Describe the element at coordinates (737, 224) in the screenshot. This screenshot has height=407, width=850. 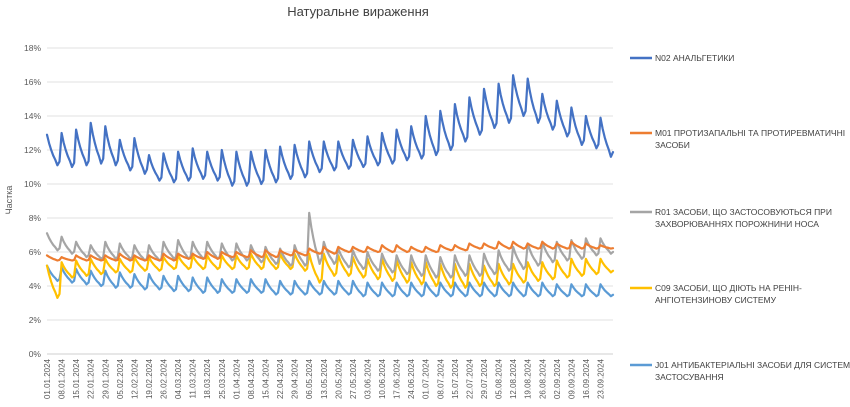
I see `legend-label: ЗАХВОРЮВАННЯХ ПОРОЖНИНИ НОСА` at that location.